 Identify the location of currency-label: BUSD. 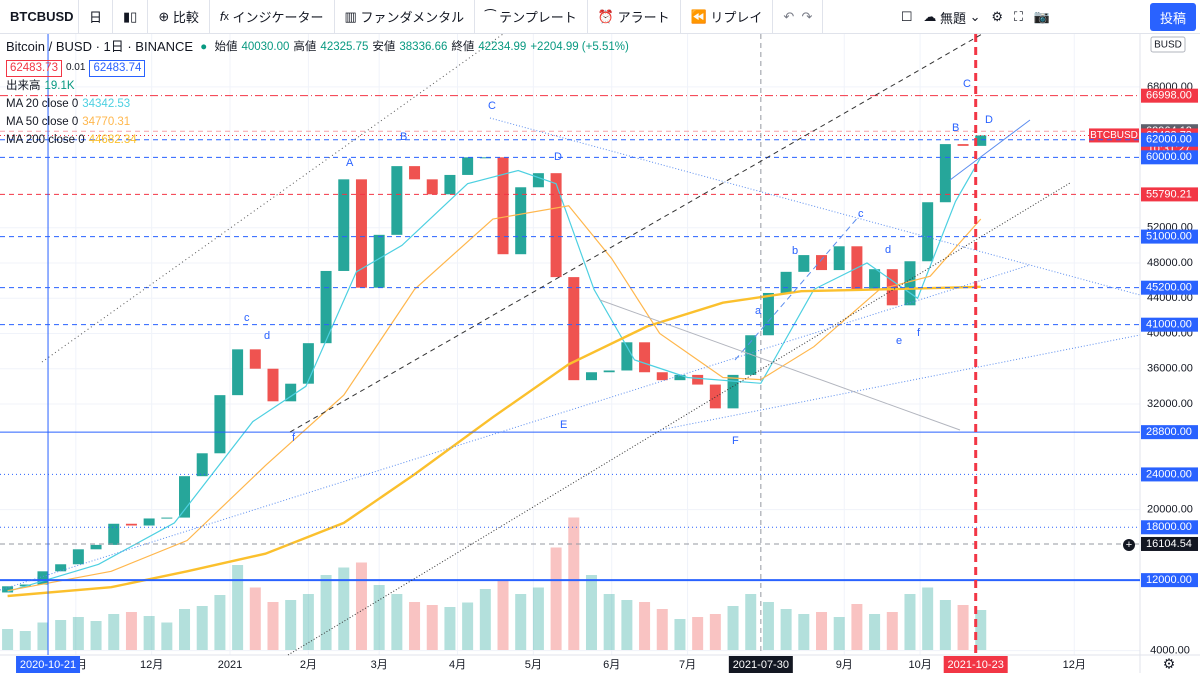
(1168, 45).